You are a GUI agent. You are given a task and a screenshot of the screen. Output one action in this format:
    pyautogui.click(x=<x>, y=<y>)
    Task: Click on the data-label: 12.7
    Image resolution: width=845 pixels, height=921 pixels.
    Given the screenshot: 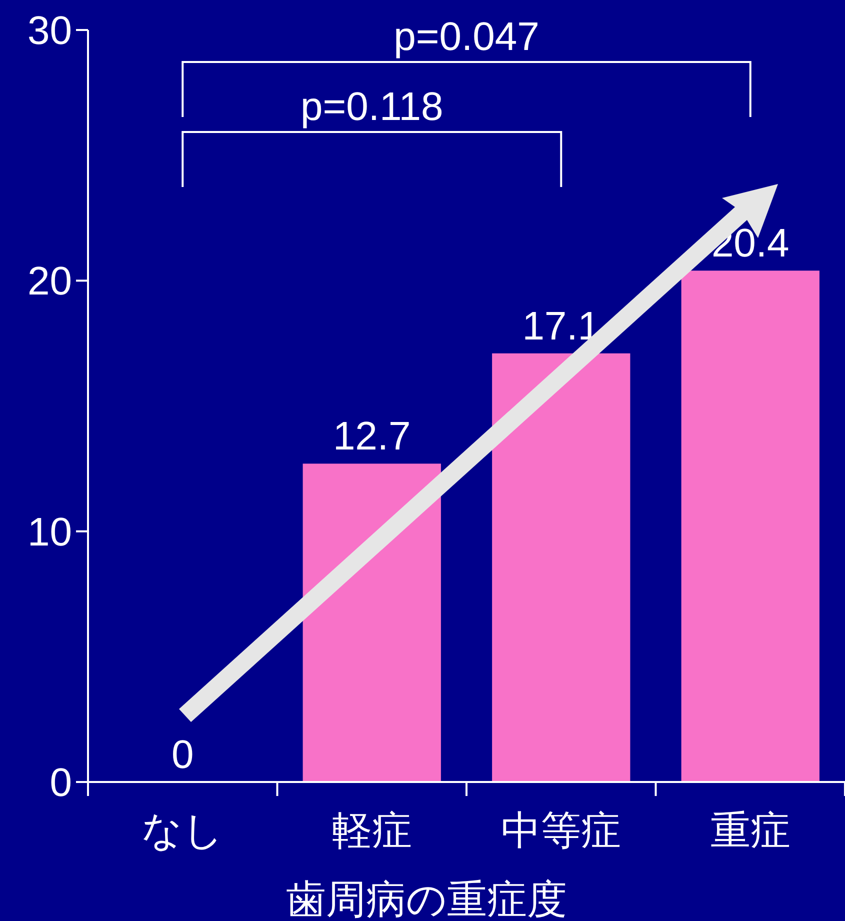 What is the action you would take?
    pyautogui.click(x=371, y=436)
    